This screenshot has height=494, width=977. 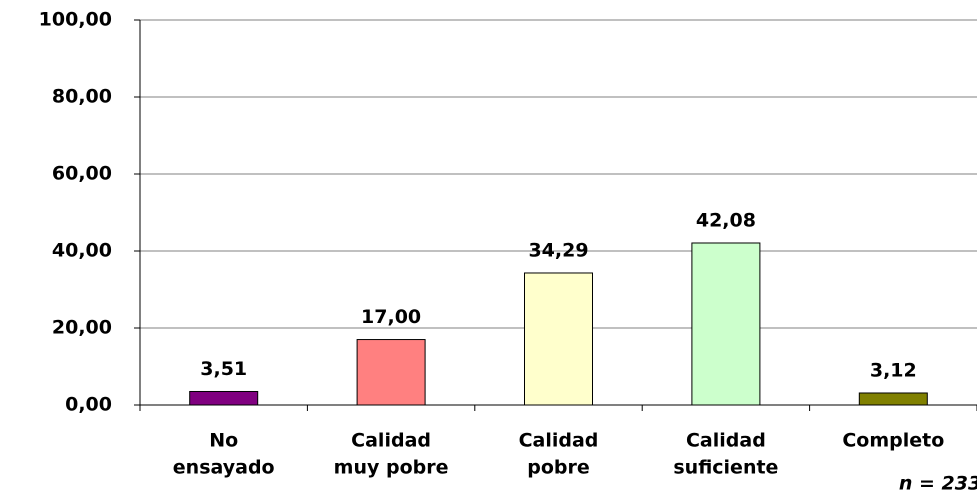 I want to click on x-tick-label: ensayado, so click(x=224, y=468).